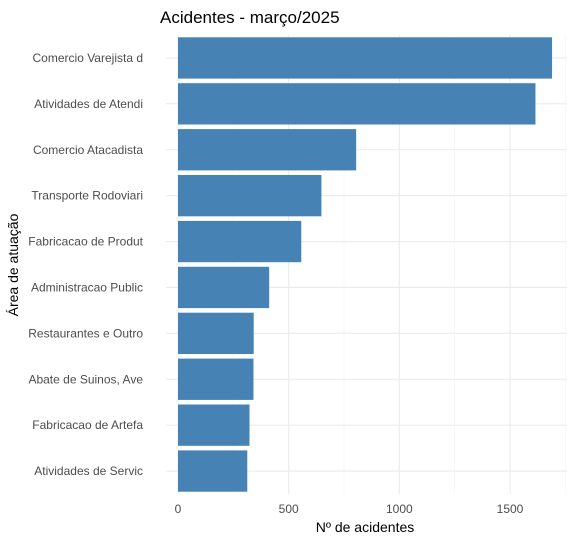  Describe the element at coordinates (365, 527) in the screenshot. I see `x-axis-title: Nº de acidentes` at that location.